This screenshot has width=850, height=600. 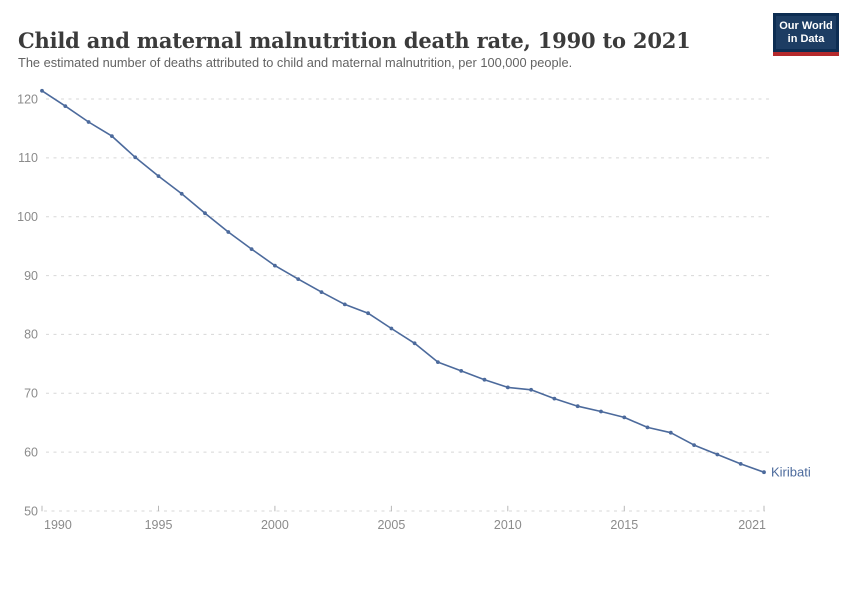 What do you see at coordinates (88, 122) in the screenshot?
I see `data-point-1992` at bounding box center [88, 122].